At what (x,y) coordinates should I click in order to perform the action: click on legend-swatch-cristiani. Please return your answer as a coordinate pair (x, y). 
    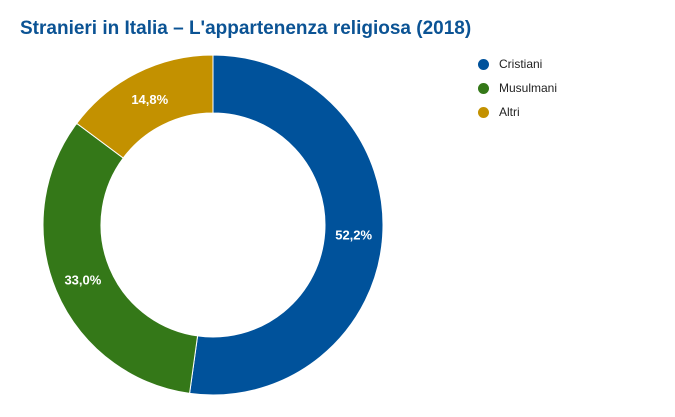
    Looking at the image, I should click on (483, 64).